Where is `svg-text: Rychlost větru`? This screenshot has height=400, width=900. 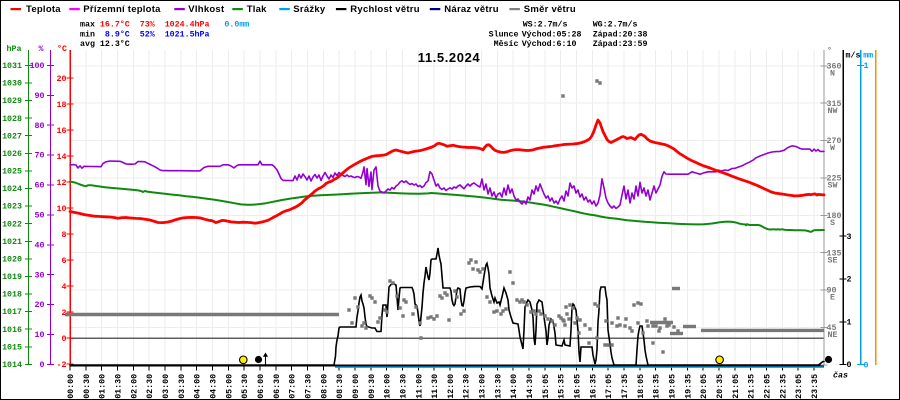 svg-text: Rychlost větru is located at coordinates (385, 9).